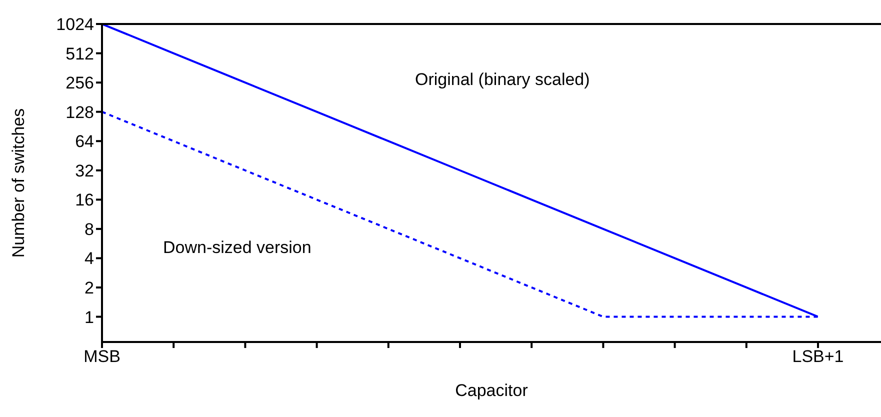 This screenshot has width=881, height=417. Describe the element at coordinates (80, 112) in the screenshot. I see `y-tick-label: 128` at that location.